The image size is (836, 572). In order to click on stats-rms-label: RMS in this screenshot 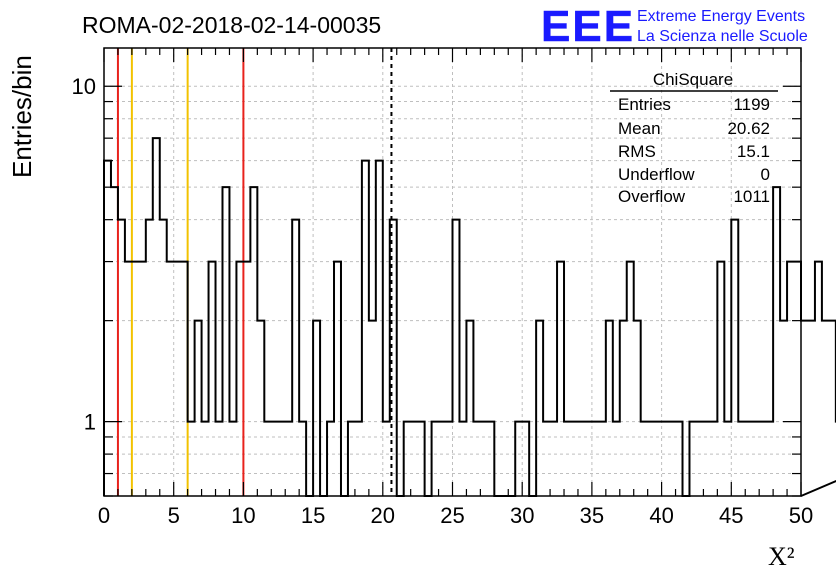, I will do `click(637, 151)`.